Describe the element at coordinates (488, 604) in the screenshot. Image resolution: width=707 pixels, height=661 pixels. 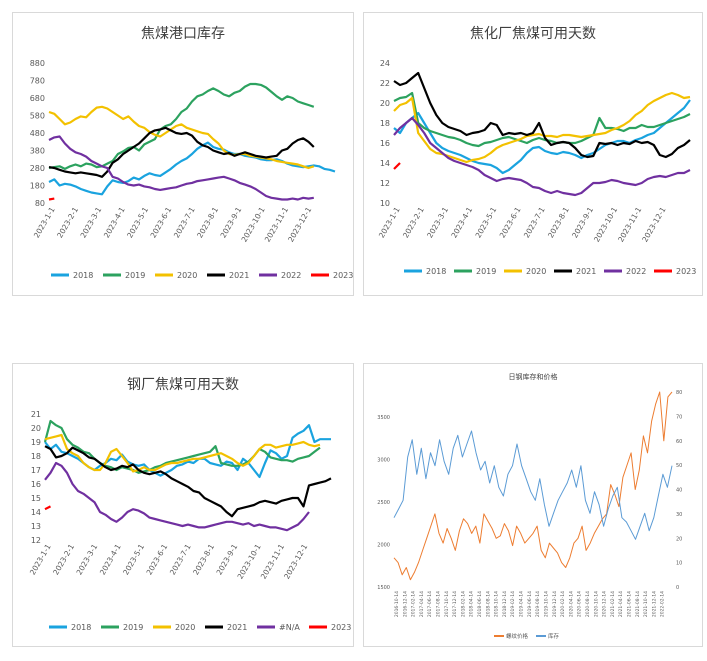
I see `x-tick-label: 2018-08-14` at that location.